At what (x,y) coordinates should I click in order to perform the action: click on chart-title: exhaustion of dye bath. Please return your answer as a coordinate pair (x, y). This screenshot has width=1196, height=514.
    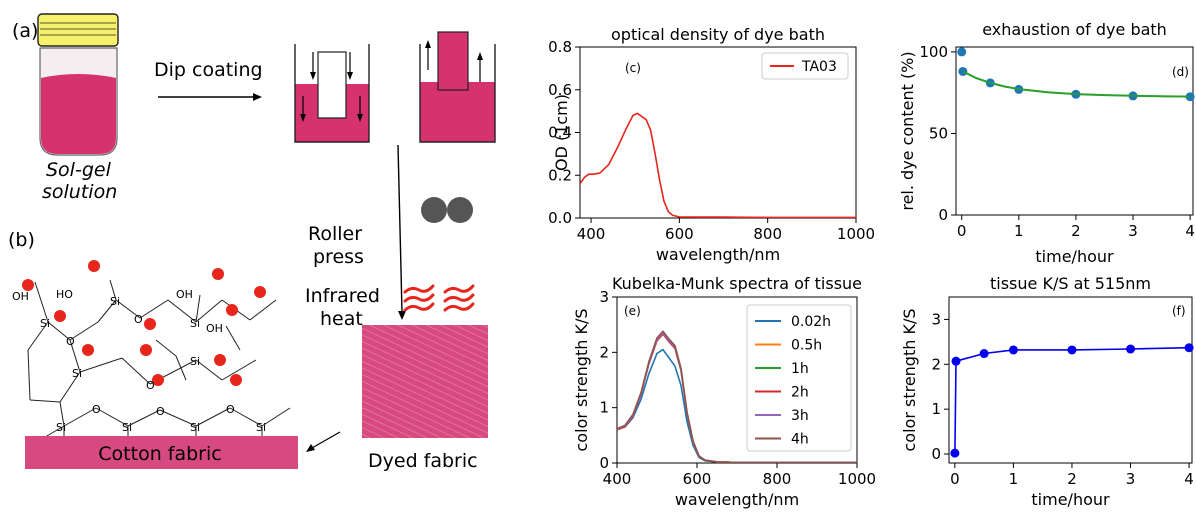
    Looking at the image, I should click on (1074, 29).